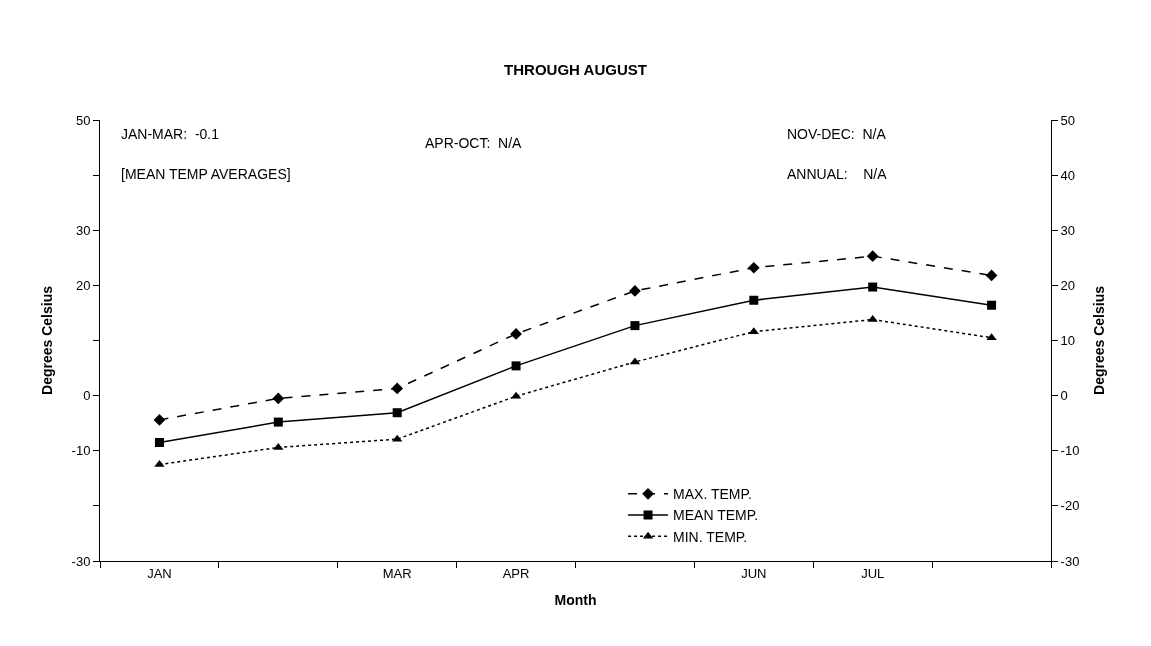 The height and width of the screenshot is (646, 1151). Describe the element at coordinates (710, 536) in the screenshot. I see `legend-label: MIN. TEMP.` at that location.